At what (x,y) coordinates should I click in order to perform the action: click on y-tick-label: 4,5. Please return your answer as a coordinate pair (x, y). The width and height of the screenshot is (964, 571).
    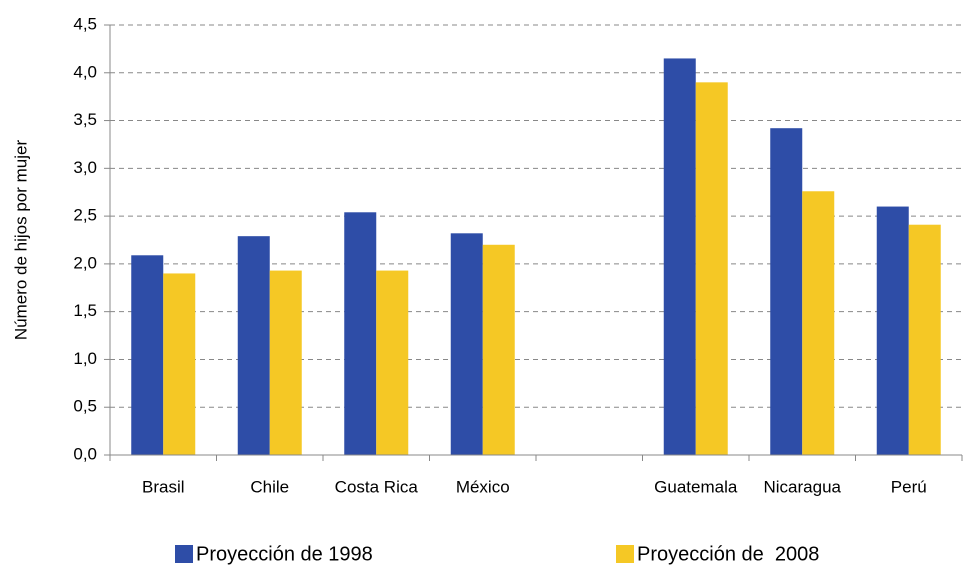
    Looking at the image, I should click on (85, 23).